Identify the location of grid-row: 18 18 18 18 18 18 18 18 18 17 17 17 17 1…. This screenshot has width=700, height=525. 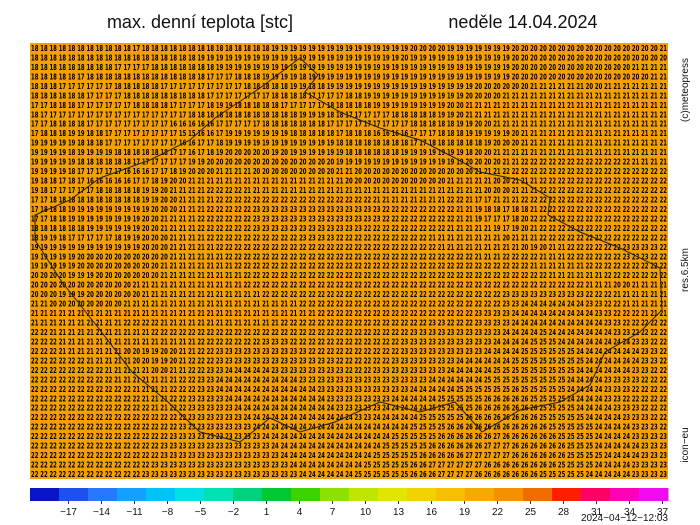
(349, 67).